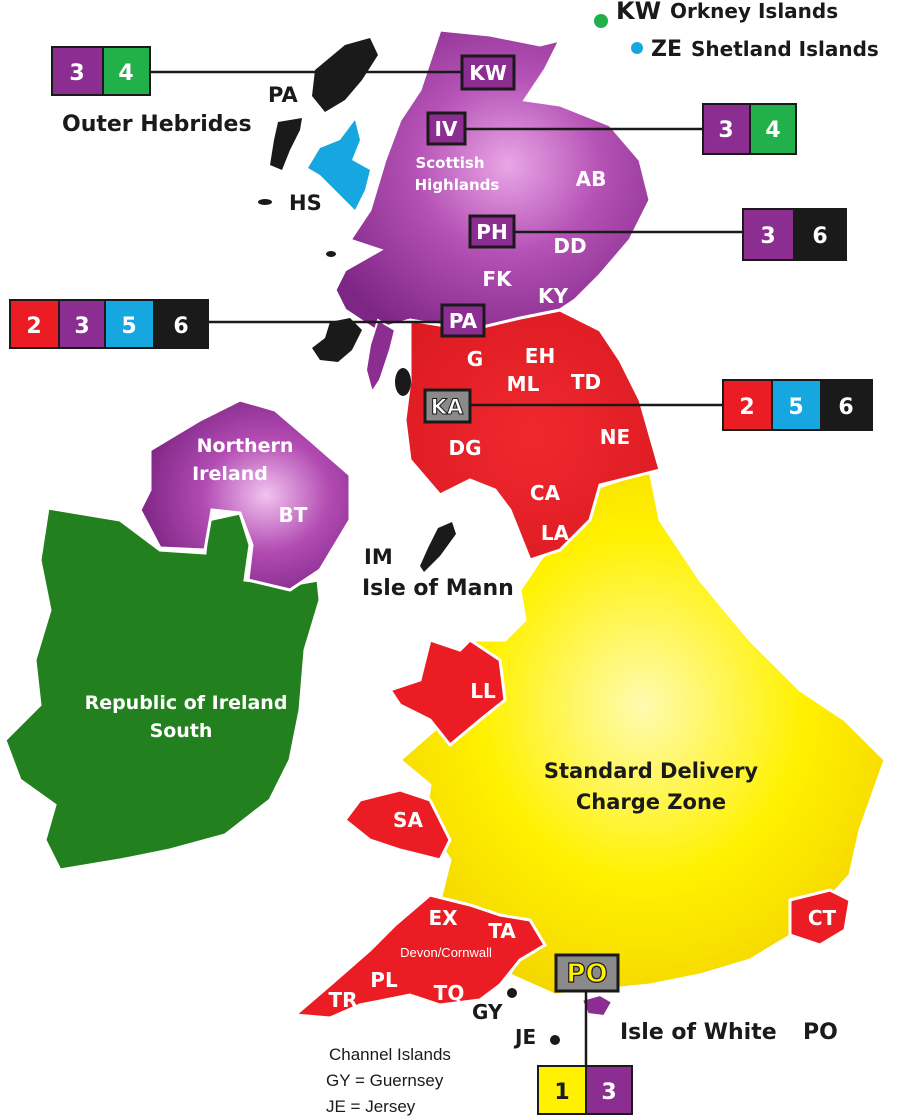 The image size is (900, 1118). I want to click on channel-gy-key: GY = Guernsey, so click(385, 1080).